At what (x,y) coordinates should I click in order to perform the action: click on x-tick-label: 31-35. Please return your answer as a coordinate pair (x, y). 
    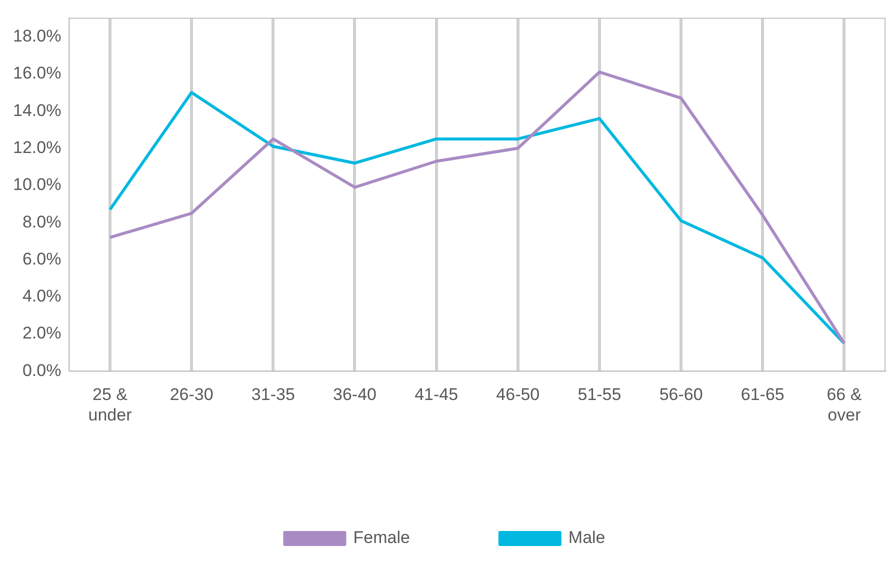
    Looking at the image, I should click on (273, 394).